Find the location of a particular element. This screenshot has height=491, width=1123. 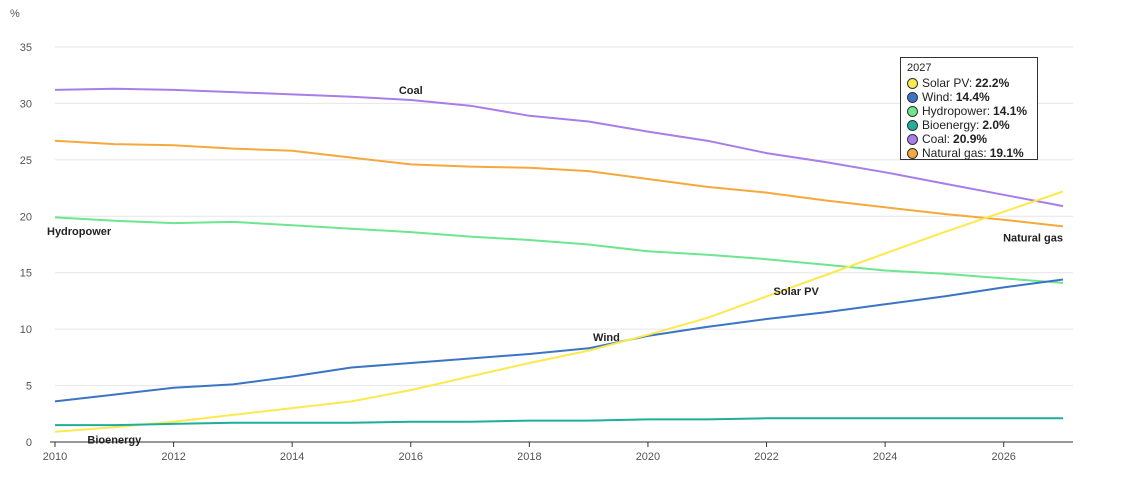

annotation-hydropower: Hydropower is located at coordinates (79, 232).